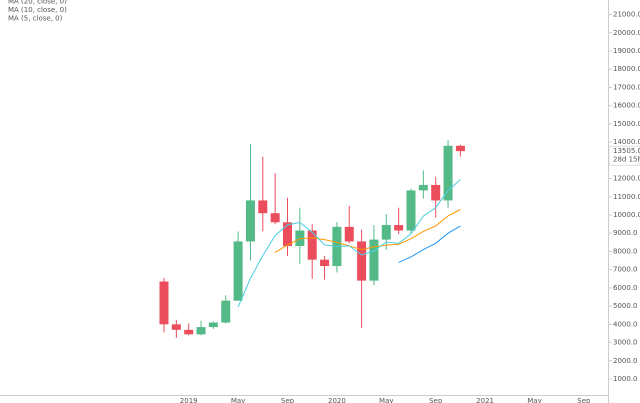 The width and height of the screenshot is (640, 403). I want to click on y-tick-label: 10000.0, so click(626, 215).